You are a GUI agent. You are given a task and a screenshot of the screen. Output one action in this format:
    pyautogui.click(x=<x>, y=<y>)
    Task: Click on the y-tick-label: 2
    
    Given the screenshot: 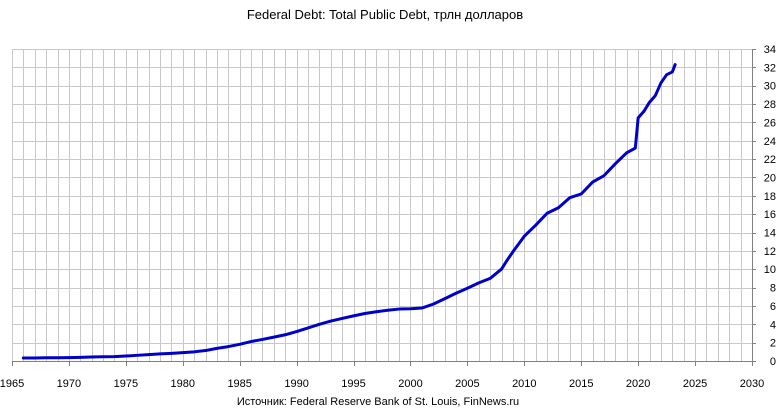 What is the action you would take?
    pyautogui.click(x=773, y=344)
    